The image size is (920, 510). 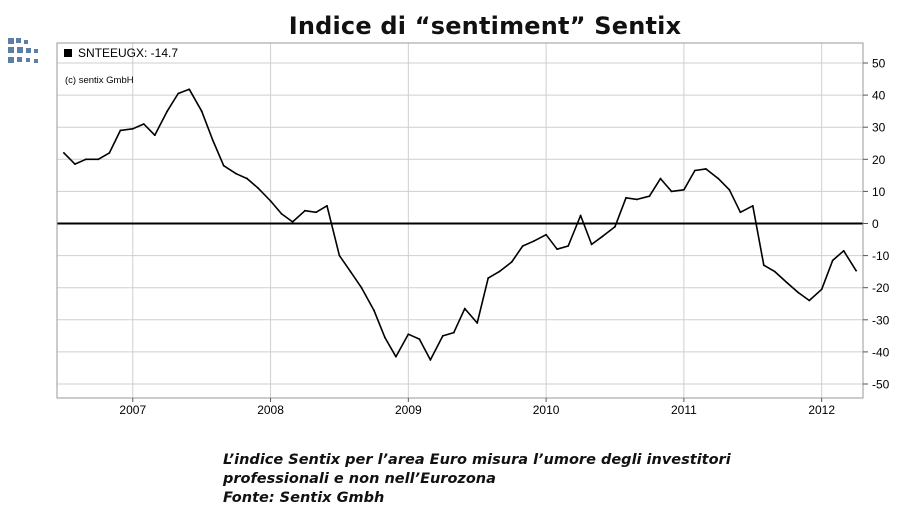 What do you see at coordinates (821, 410) in the screenshot?
I see `x-tick-label: 2012` at bounding box center [821, 410].